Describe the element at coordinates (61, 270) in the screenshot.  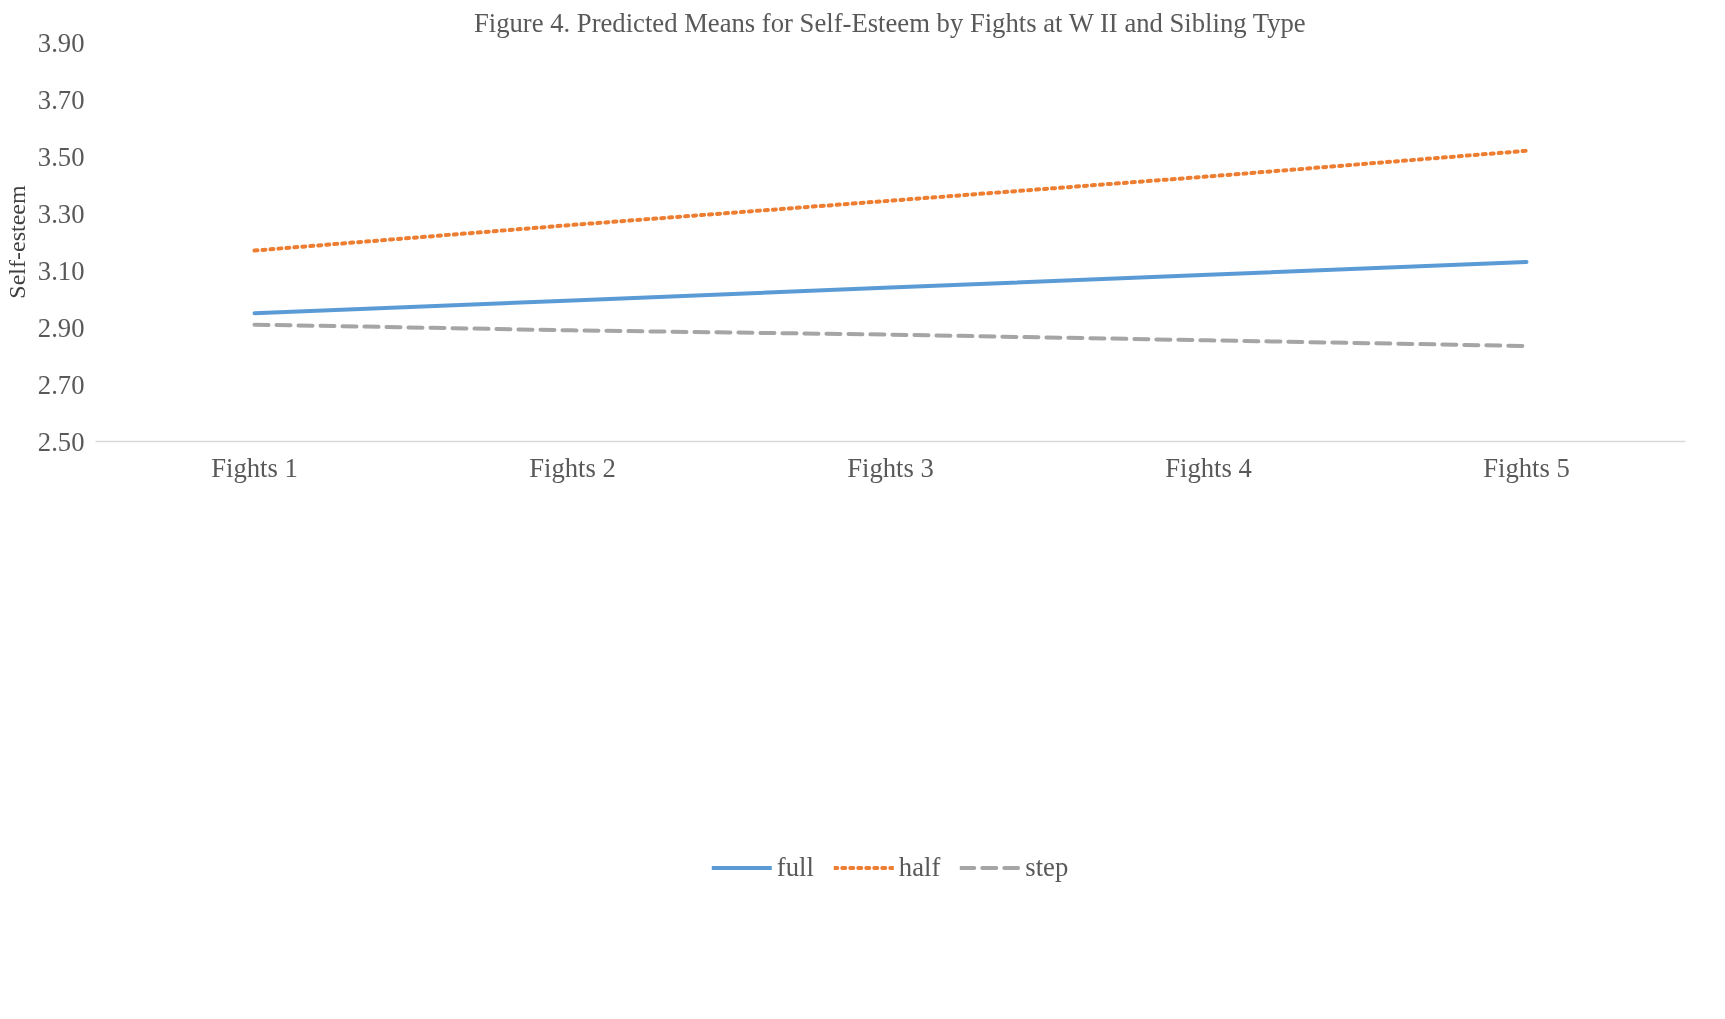
I see `y-tick-label: 3.10` at that location.